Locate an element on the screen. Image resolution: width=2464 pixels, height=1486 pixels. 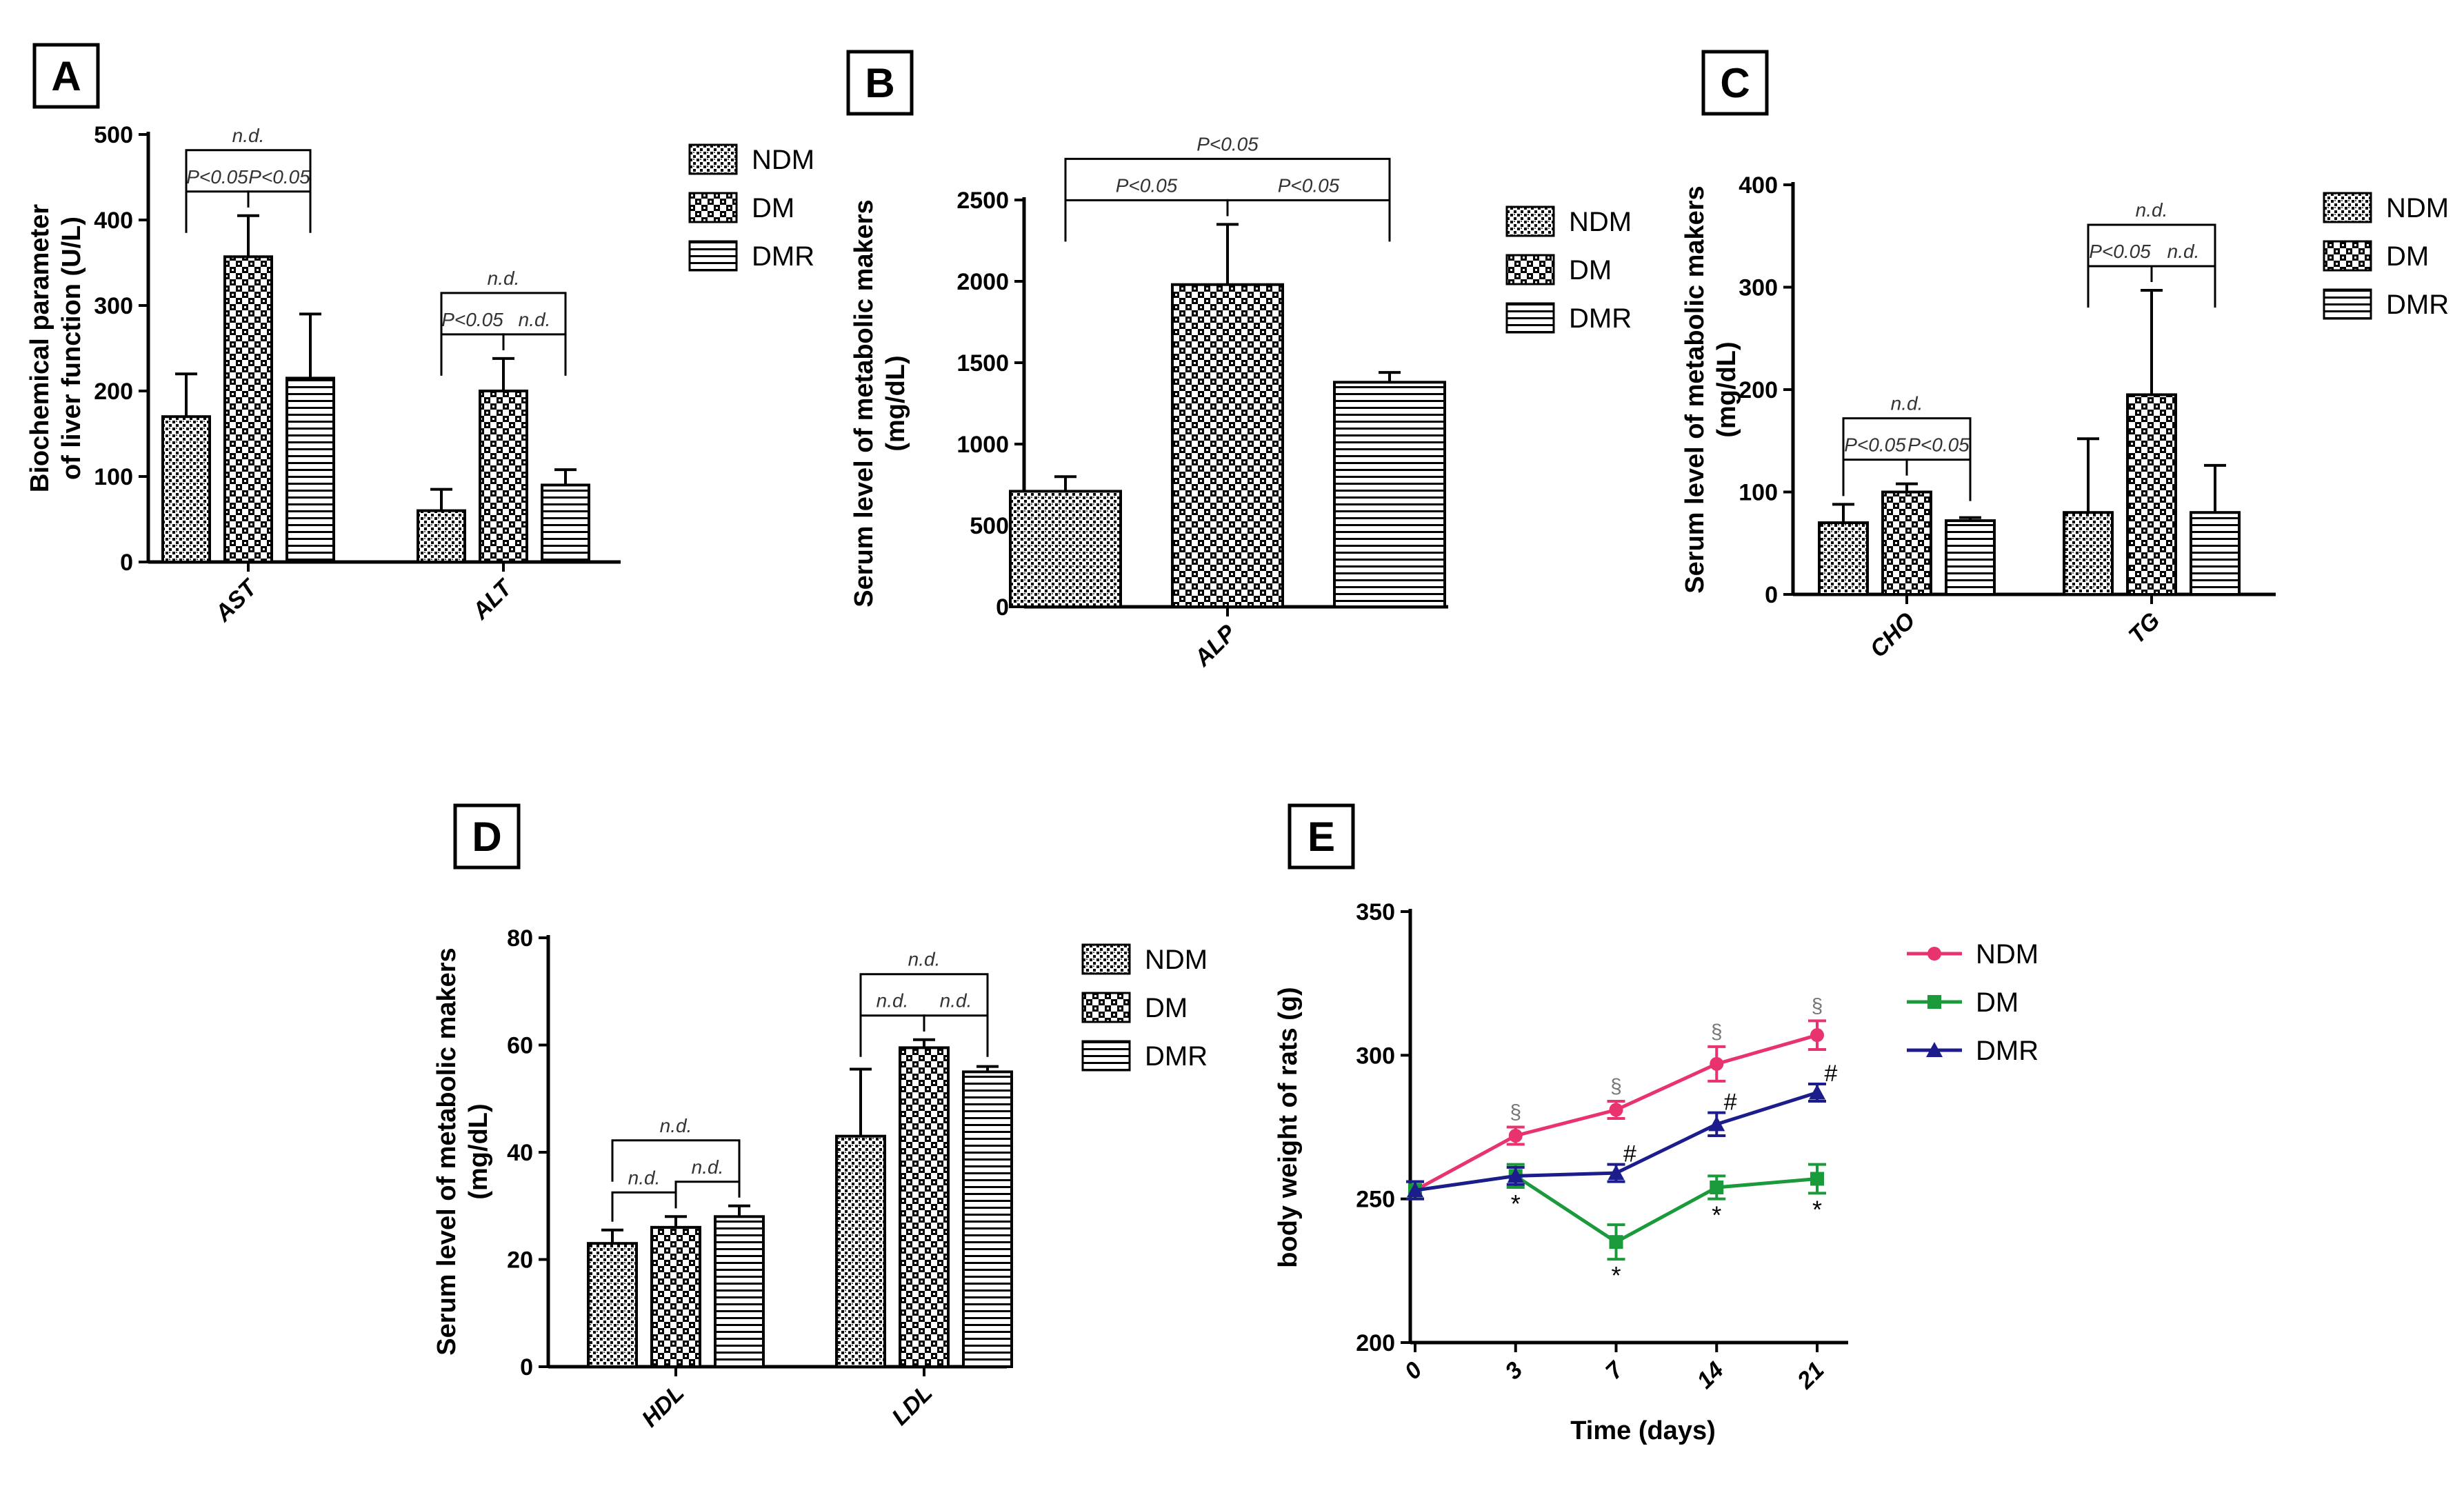
y-tick-label: 500 is located at coordinates (989, 526).